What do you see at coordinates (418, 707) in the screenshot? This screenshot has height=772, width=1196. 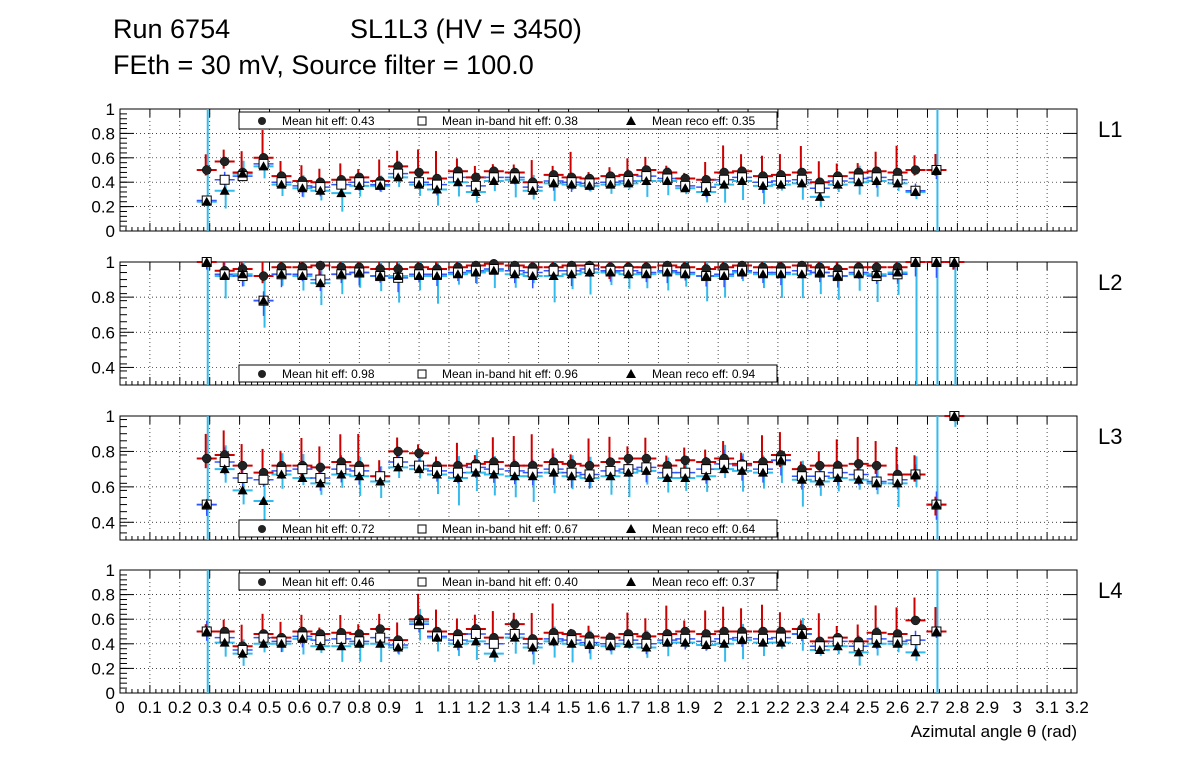 I see `x-tick-label: 1` at bounding box center [418, 707].